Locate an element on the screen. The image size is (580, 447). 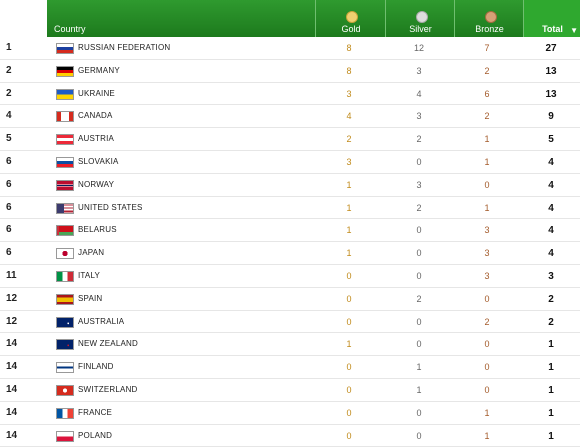
table-row: 6 NORWAY 1 3 0 4 is located at coordinates (290, 185).